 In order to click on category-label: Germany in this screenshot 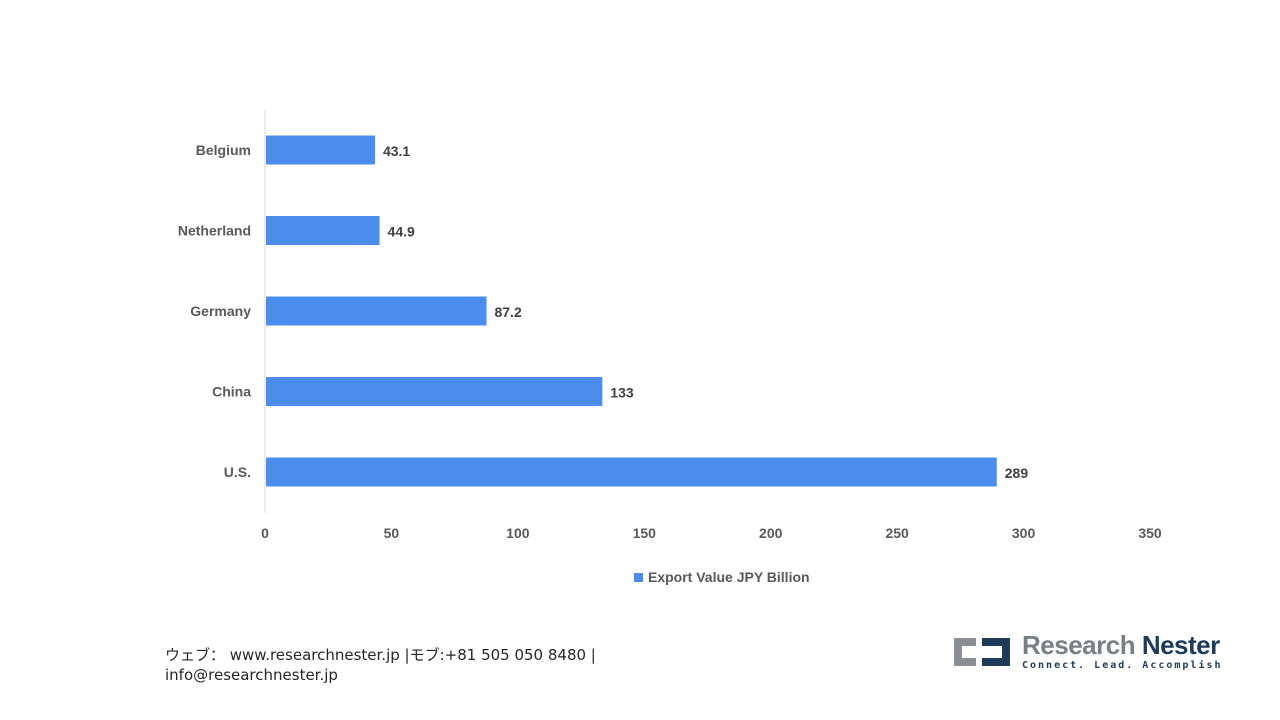, I will do `click(220, 311)`.